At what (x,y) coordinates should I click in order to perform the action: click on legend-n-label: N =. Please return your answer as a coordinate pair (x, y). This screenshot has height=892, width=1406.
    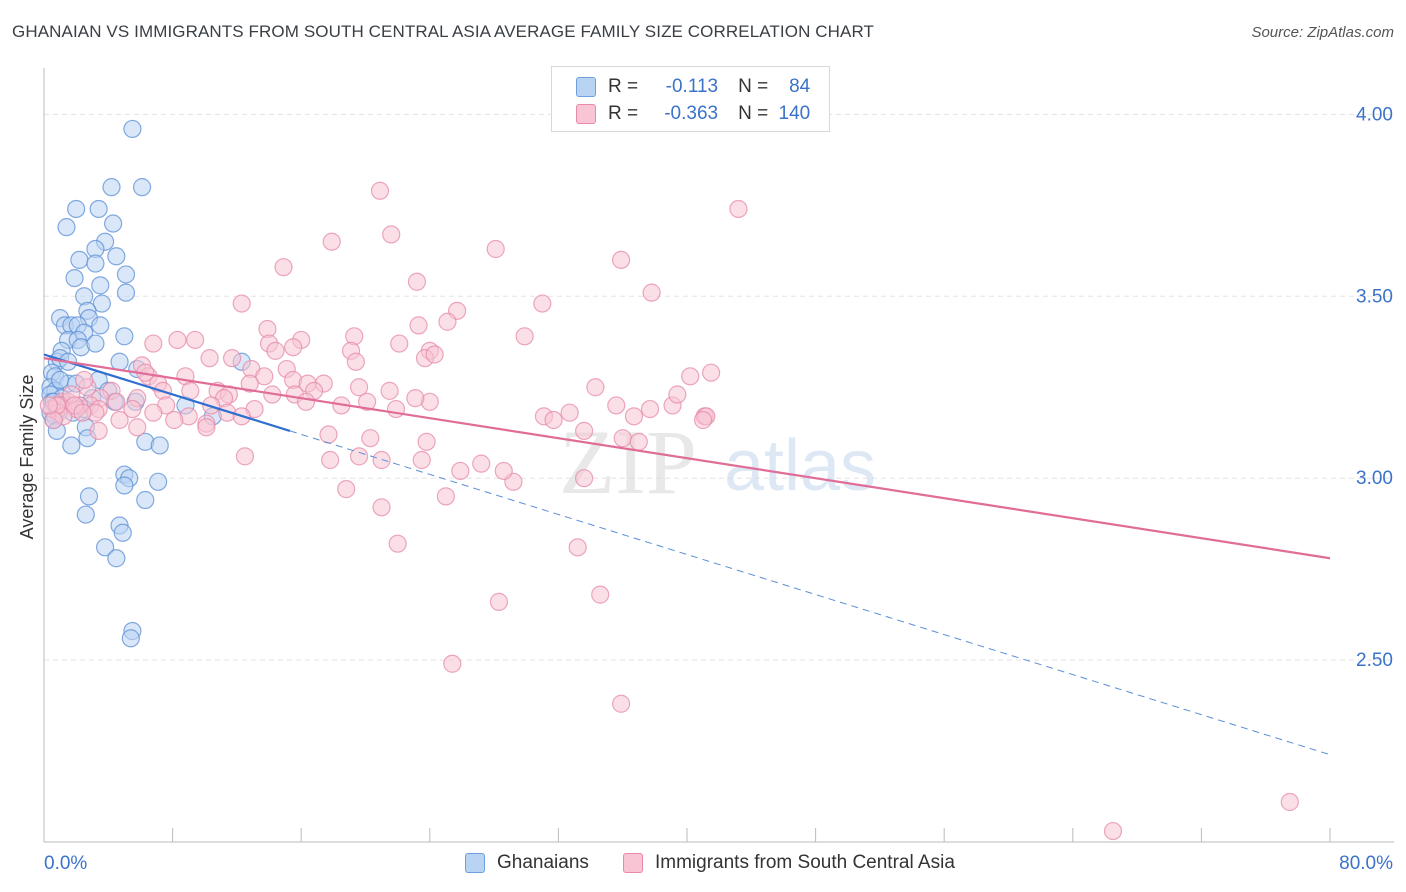
    Looking at the image, I should click on (753, 113).